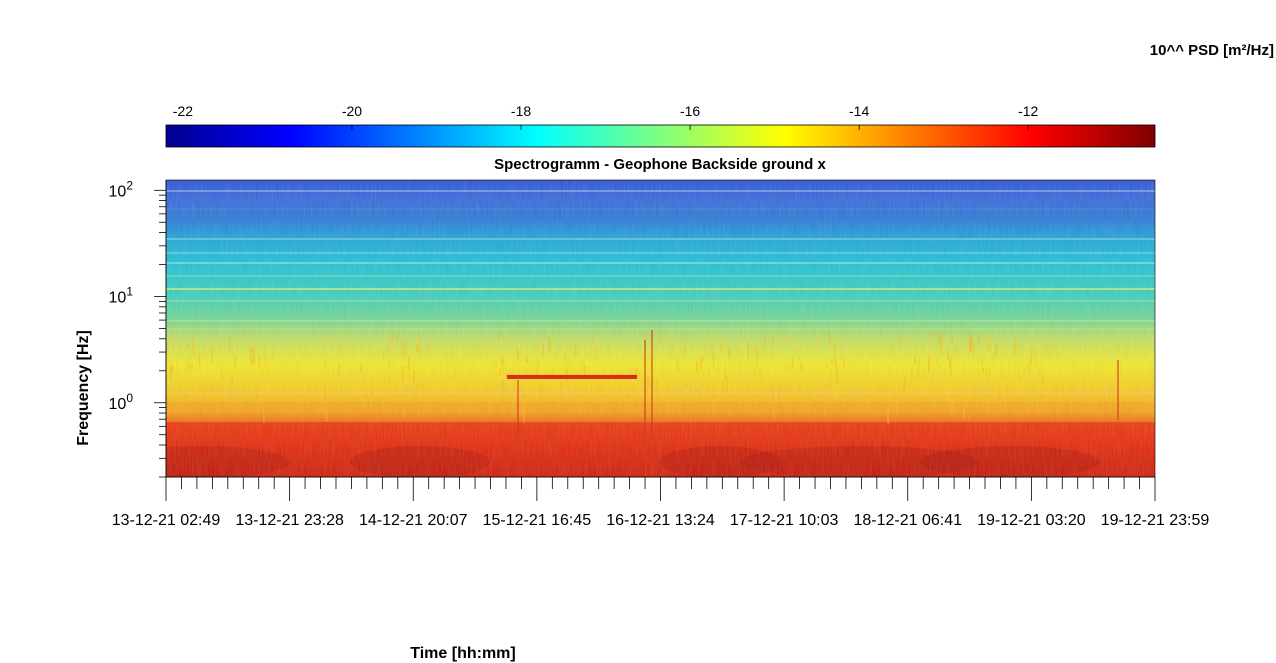 The height and width of the screenshot is (663, 1276). Describe the element at coordinates (352, 111) in the screenshot. I see `colorbar-tick-label: -20` at that location.